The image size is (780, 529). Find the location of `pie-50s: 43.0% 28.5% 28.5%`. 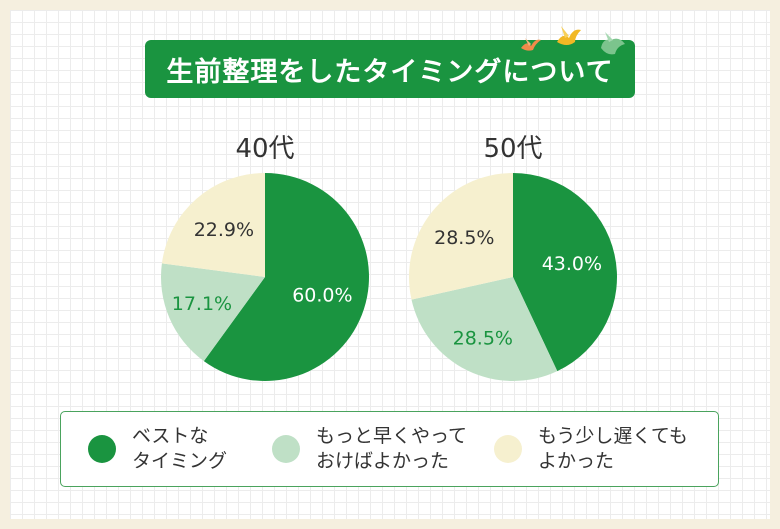

pie-50s: 43.0% 28.5% 28.5% is located at coordinates (513, 277).